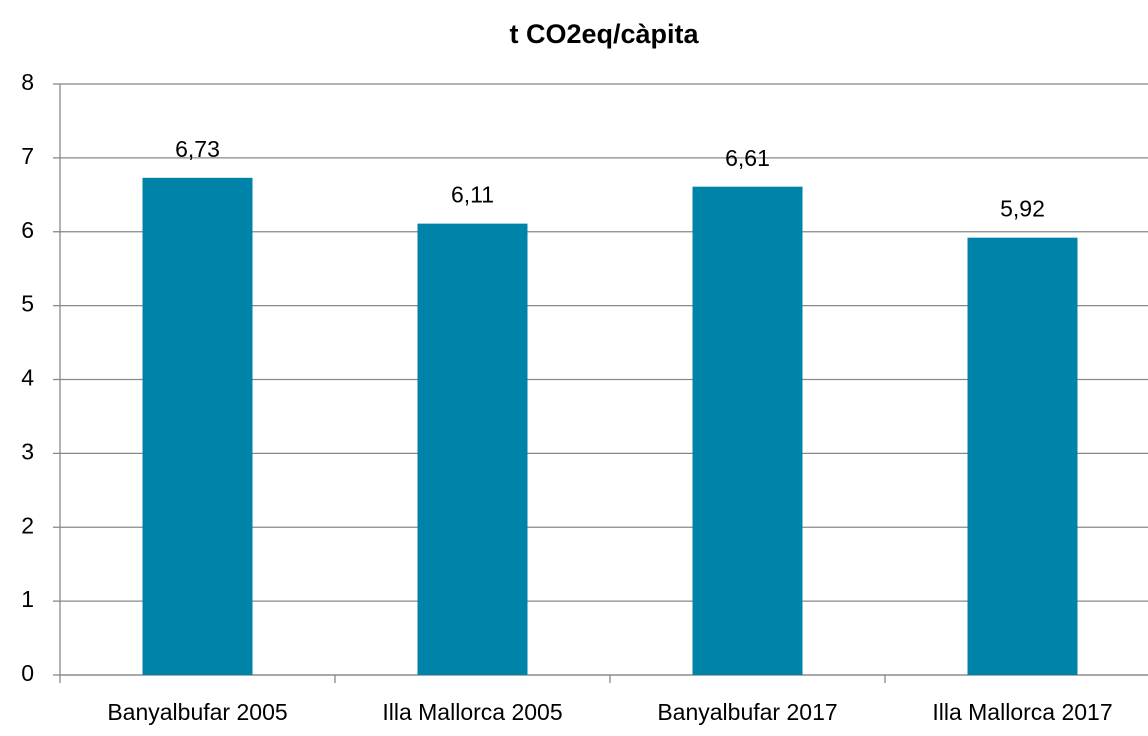 The height and width of the screenshot is (736, 1148). I want to click on x-tick-label: Banyalbufar 2017, so click(747, 712).